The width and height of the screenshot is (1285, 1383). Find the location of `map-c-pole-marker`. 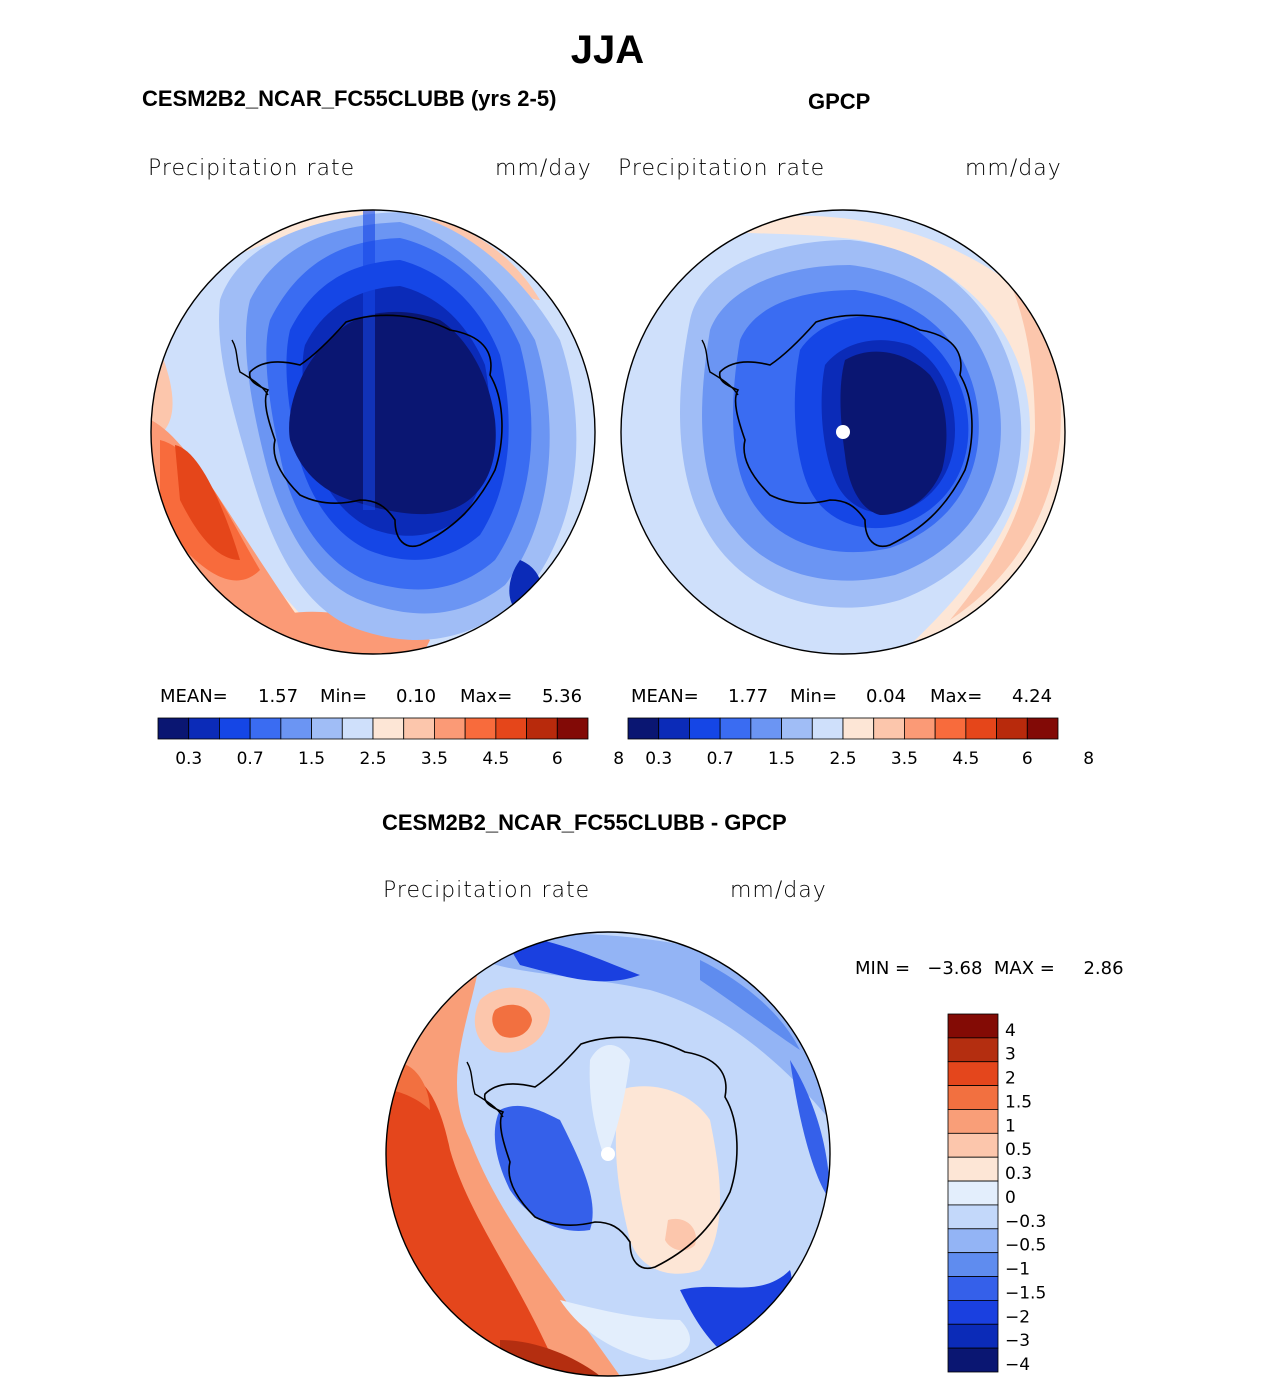

map-c-pole-marker is located at coordinates (608, 1154).